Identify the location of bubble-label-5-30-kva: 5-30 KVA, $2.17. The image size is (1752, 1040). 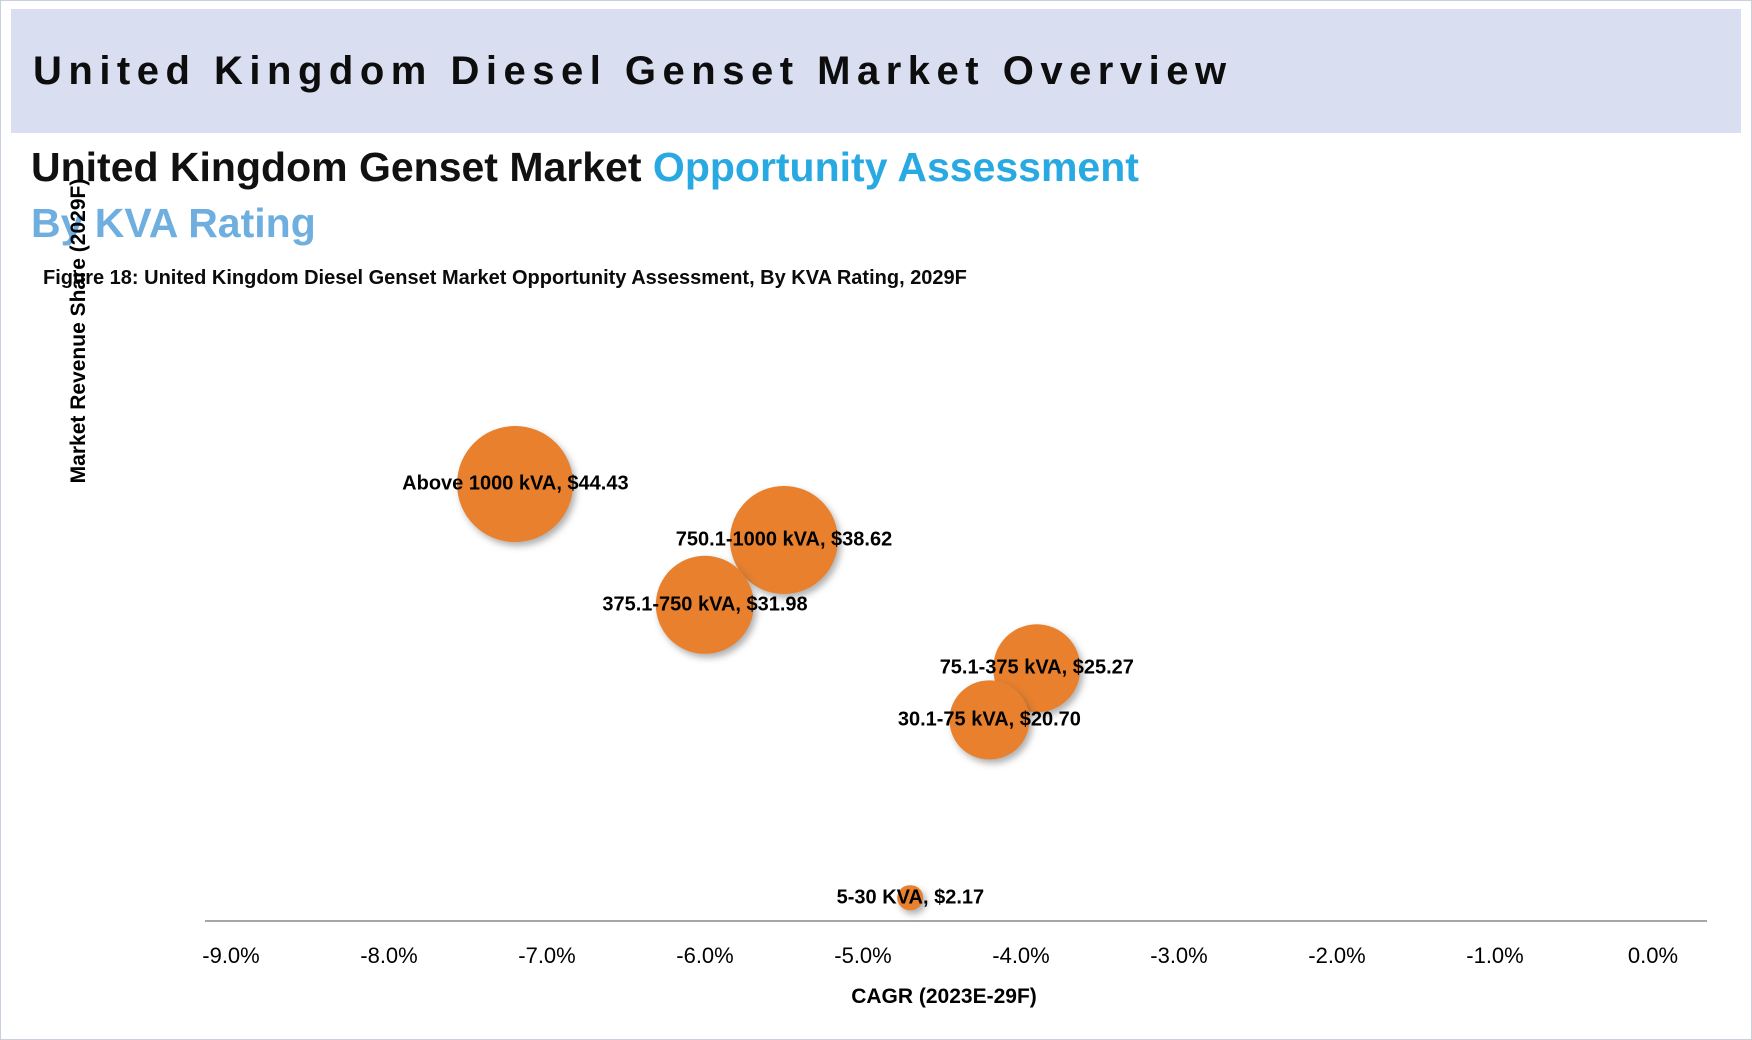
(910, 897).